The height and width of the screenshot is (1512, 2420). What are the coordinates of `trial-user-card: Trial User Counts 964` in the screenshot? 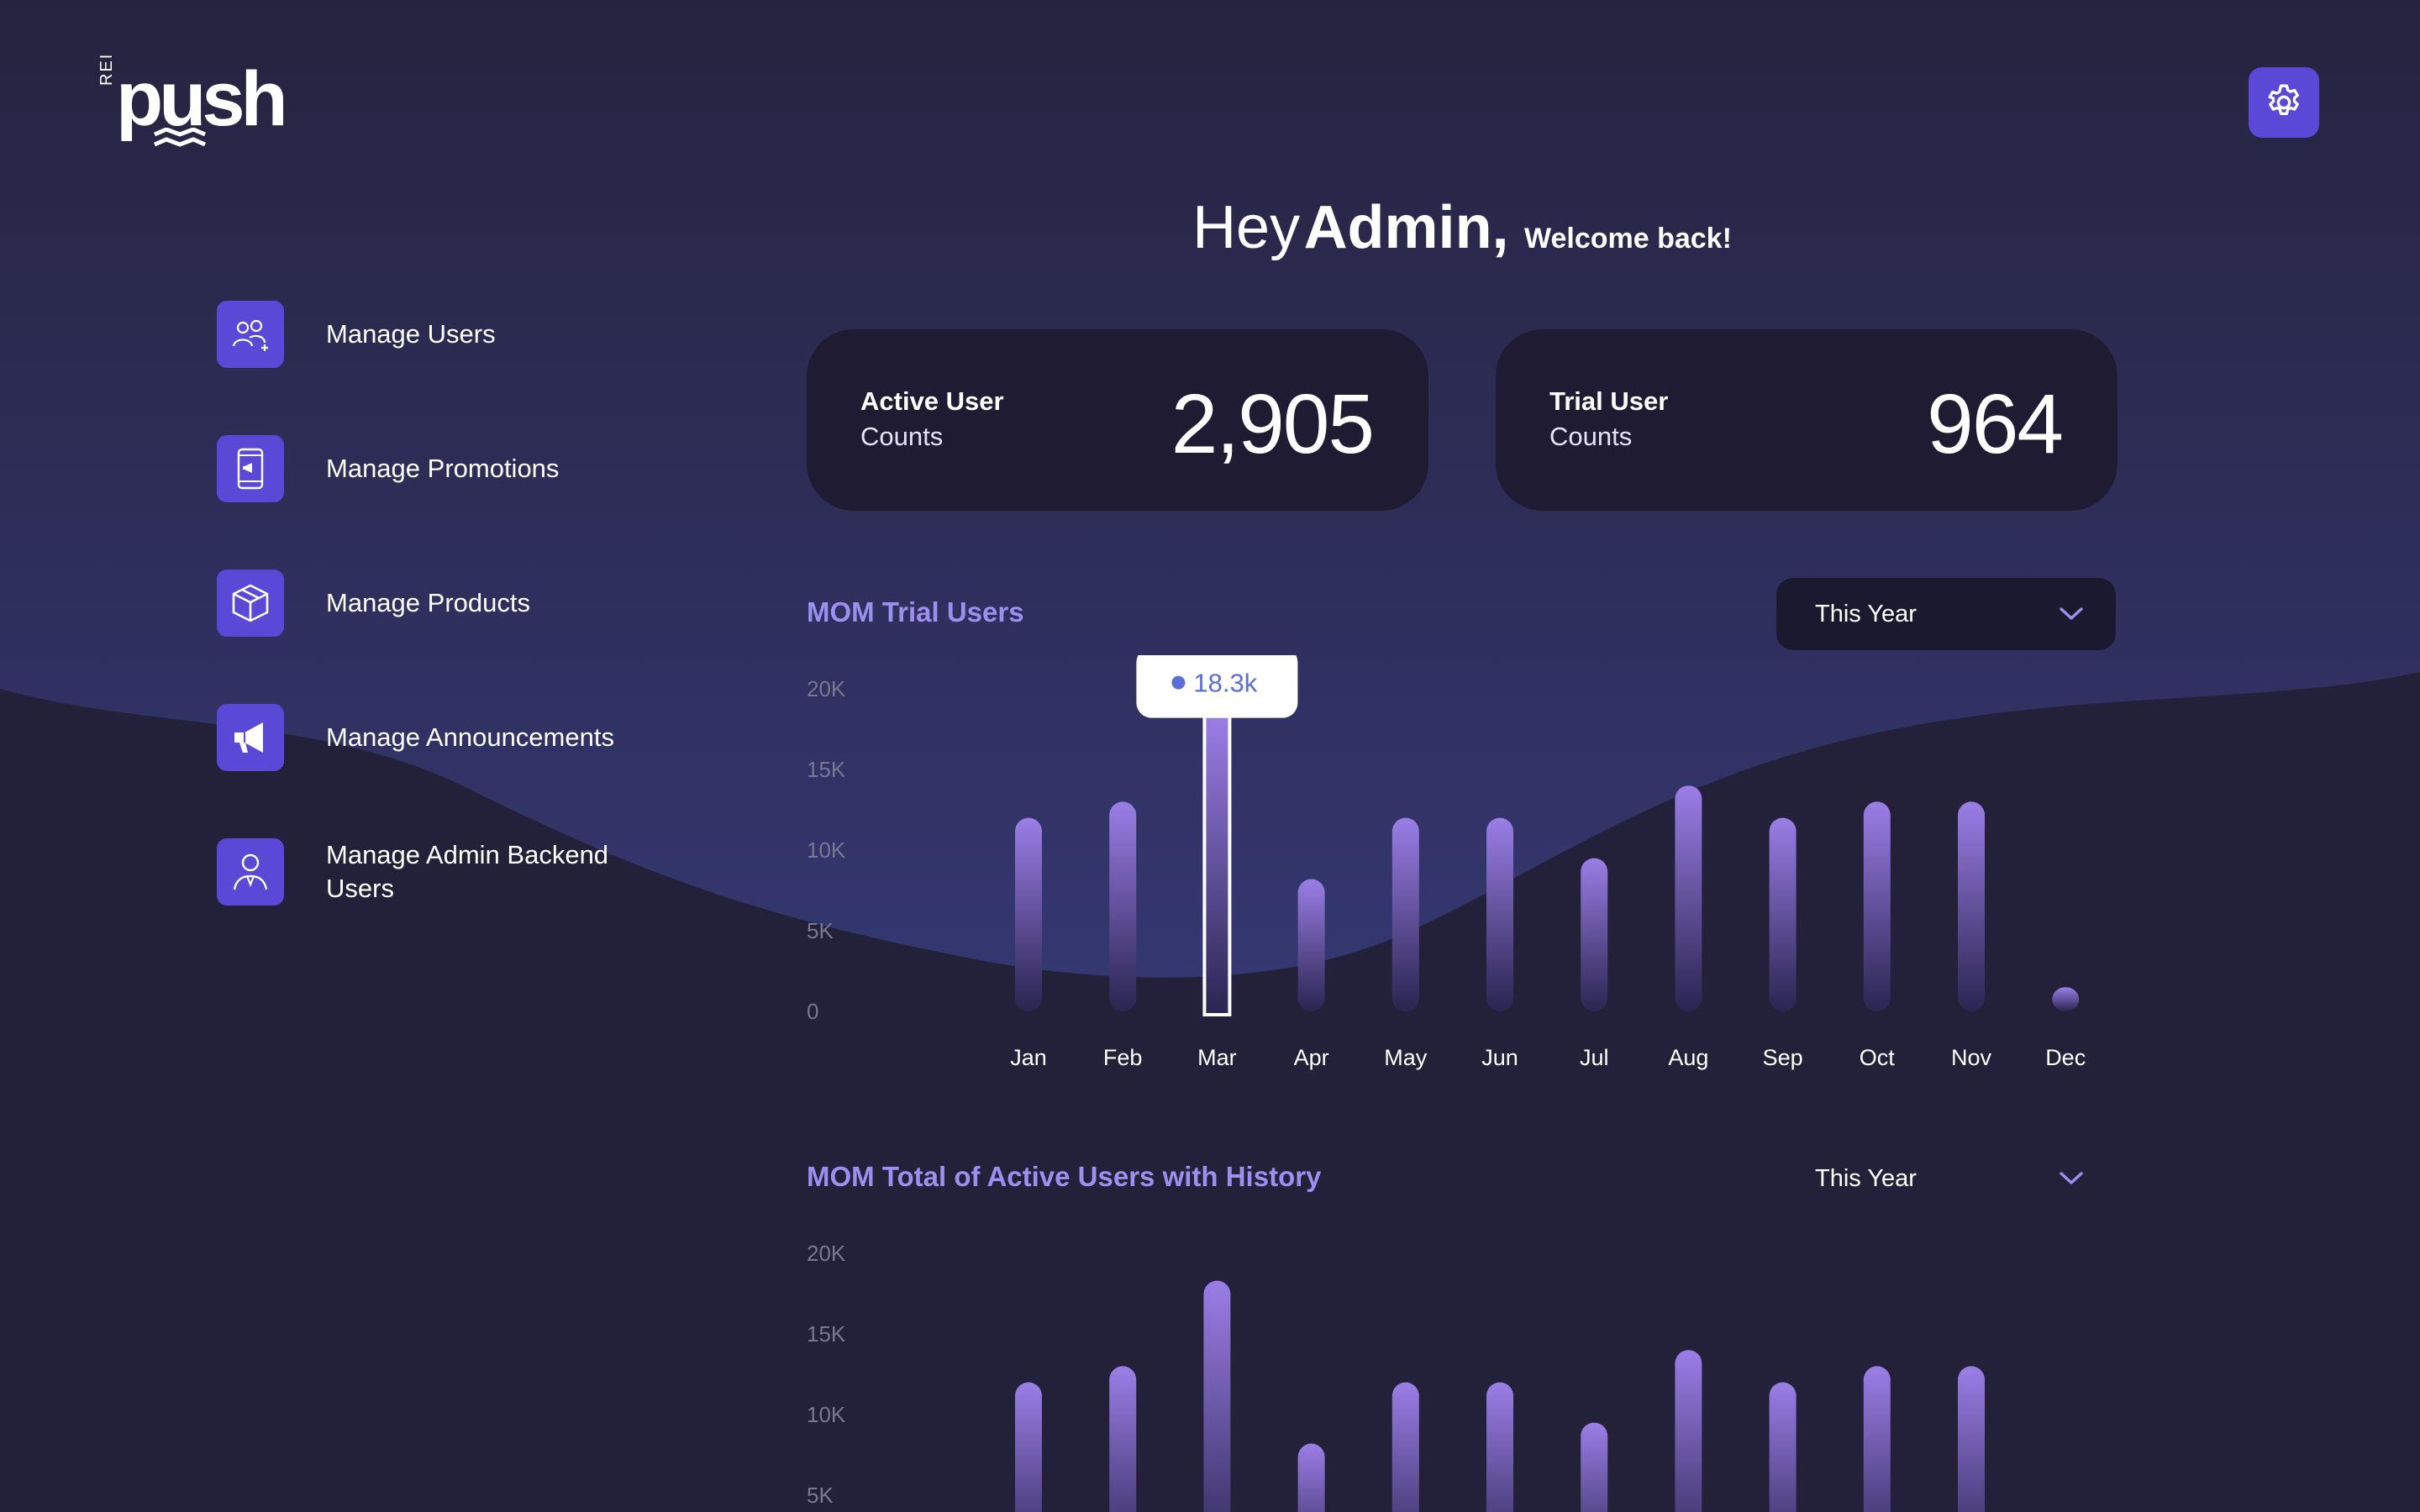 It's located at (1807, 420).